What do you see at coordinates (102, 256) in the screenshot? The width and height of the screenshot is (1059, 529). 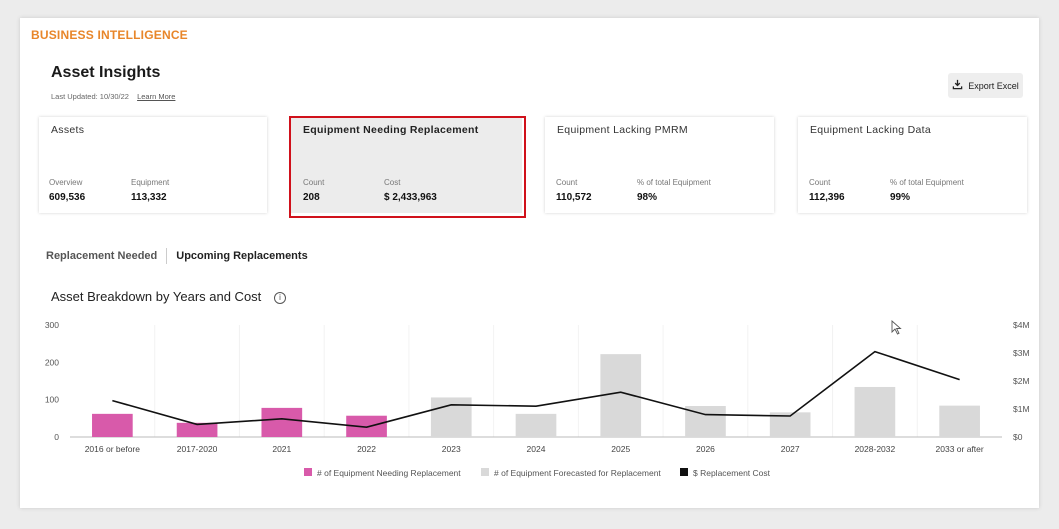 I see `tab-replacement-needed: Replacement Needed` at bounding box center [102, 256].